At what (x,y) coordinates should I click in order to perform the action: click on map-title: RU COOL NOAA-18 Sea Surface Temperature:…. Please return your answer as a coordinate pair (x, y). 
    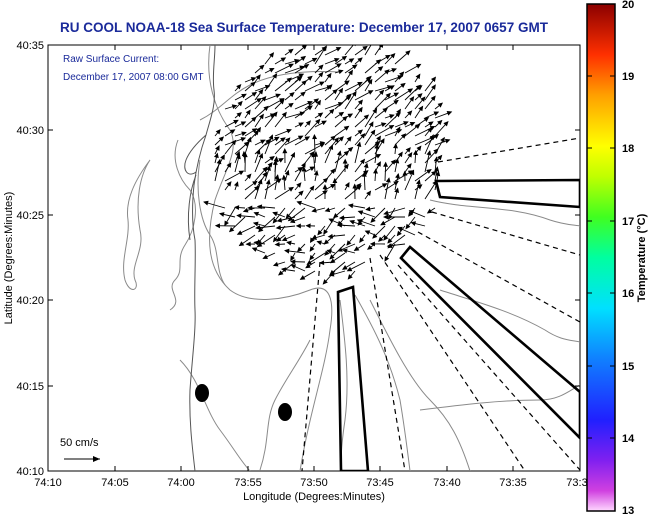
    Looking at the image, I should click on (304, 27).